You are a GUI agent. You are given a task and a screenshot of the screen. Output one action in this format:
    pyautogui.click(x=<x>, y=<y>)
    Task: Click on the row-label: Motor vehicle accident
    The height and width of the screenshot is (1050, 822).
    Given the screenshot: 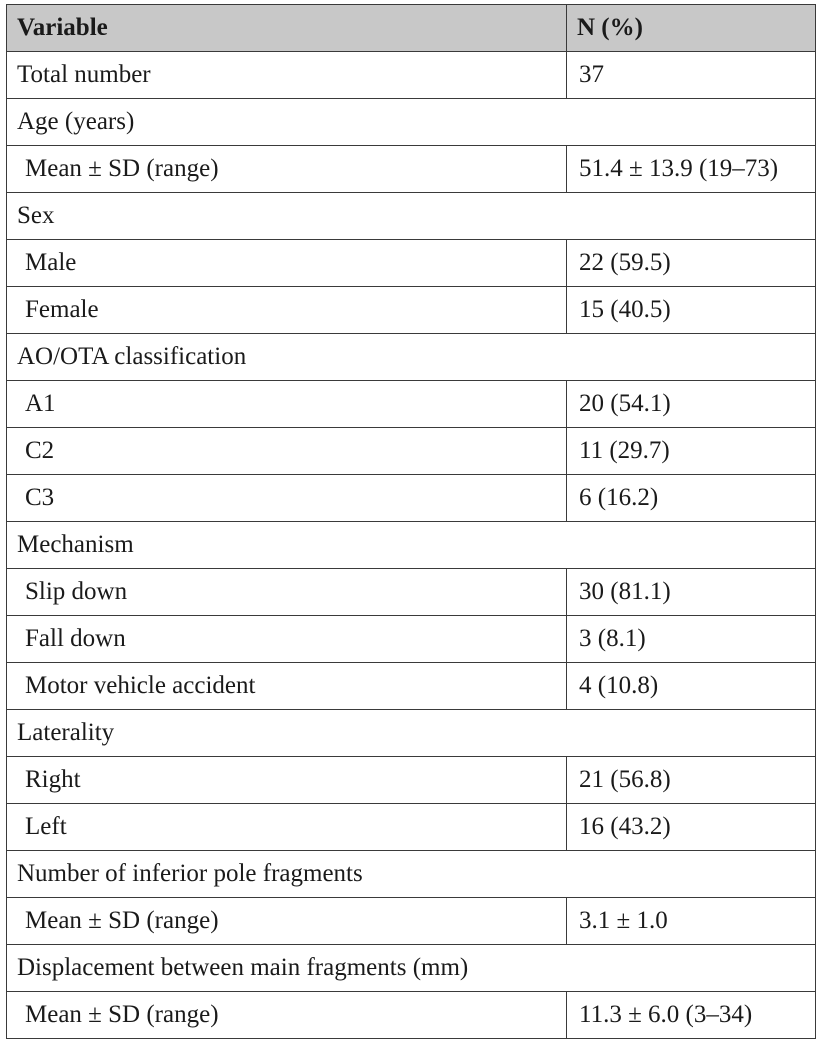 What is the action you would take?
    pyautogui.click(x=286, y=686)
    